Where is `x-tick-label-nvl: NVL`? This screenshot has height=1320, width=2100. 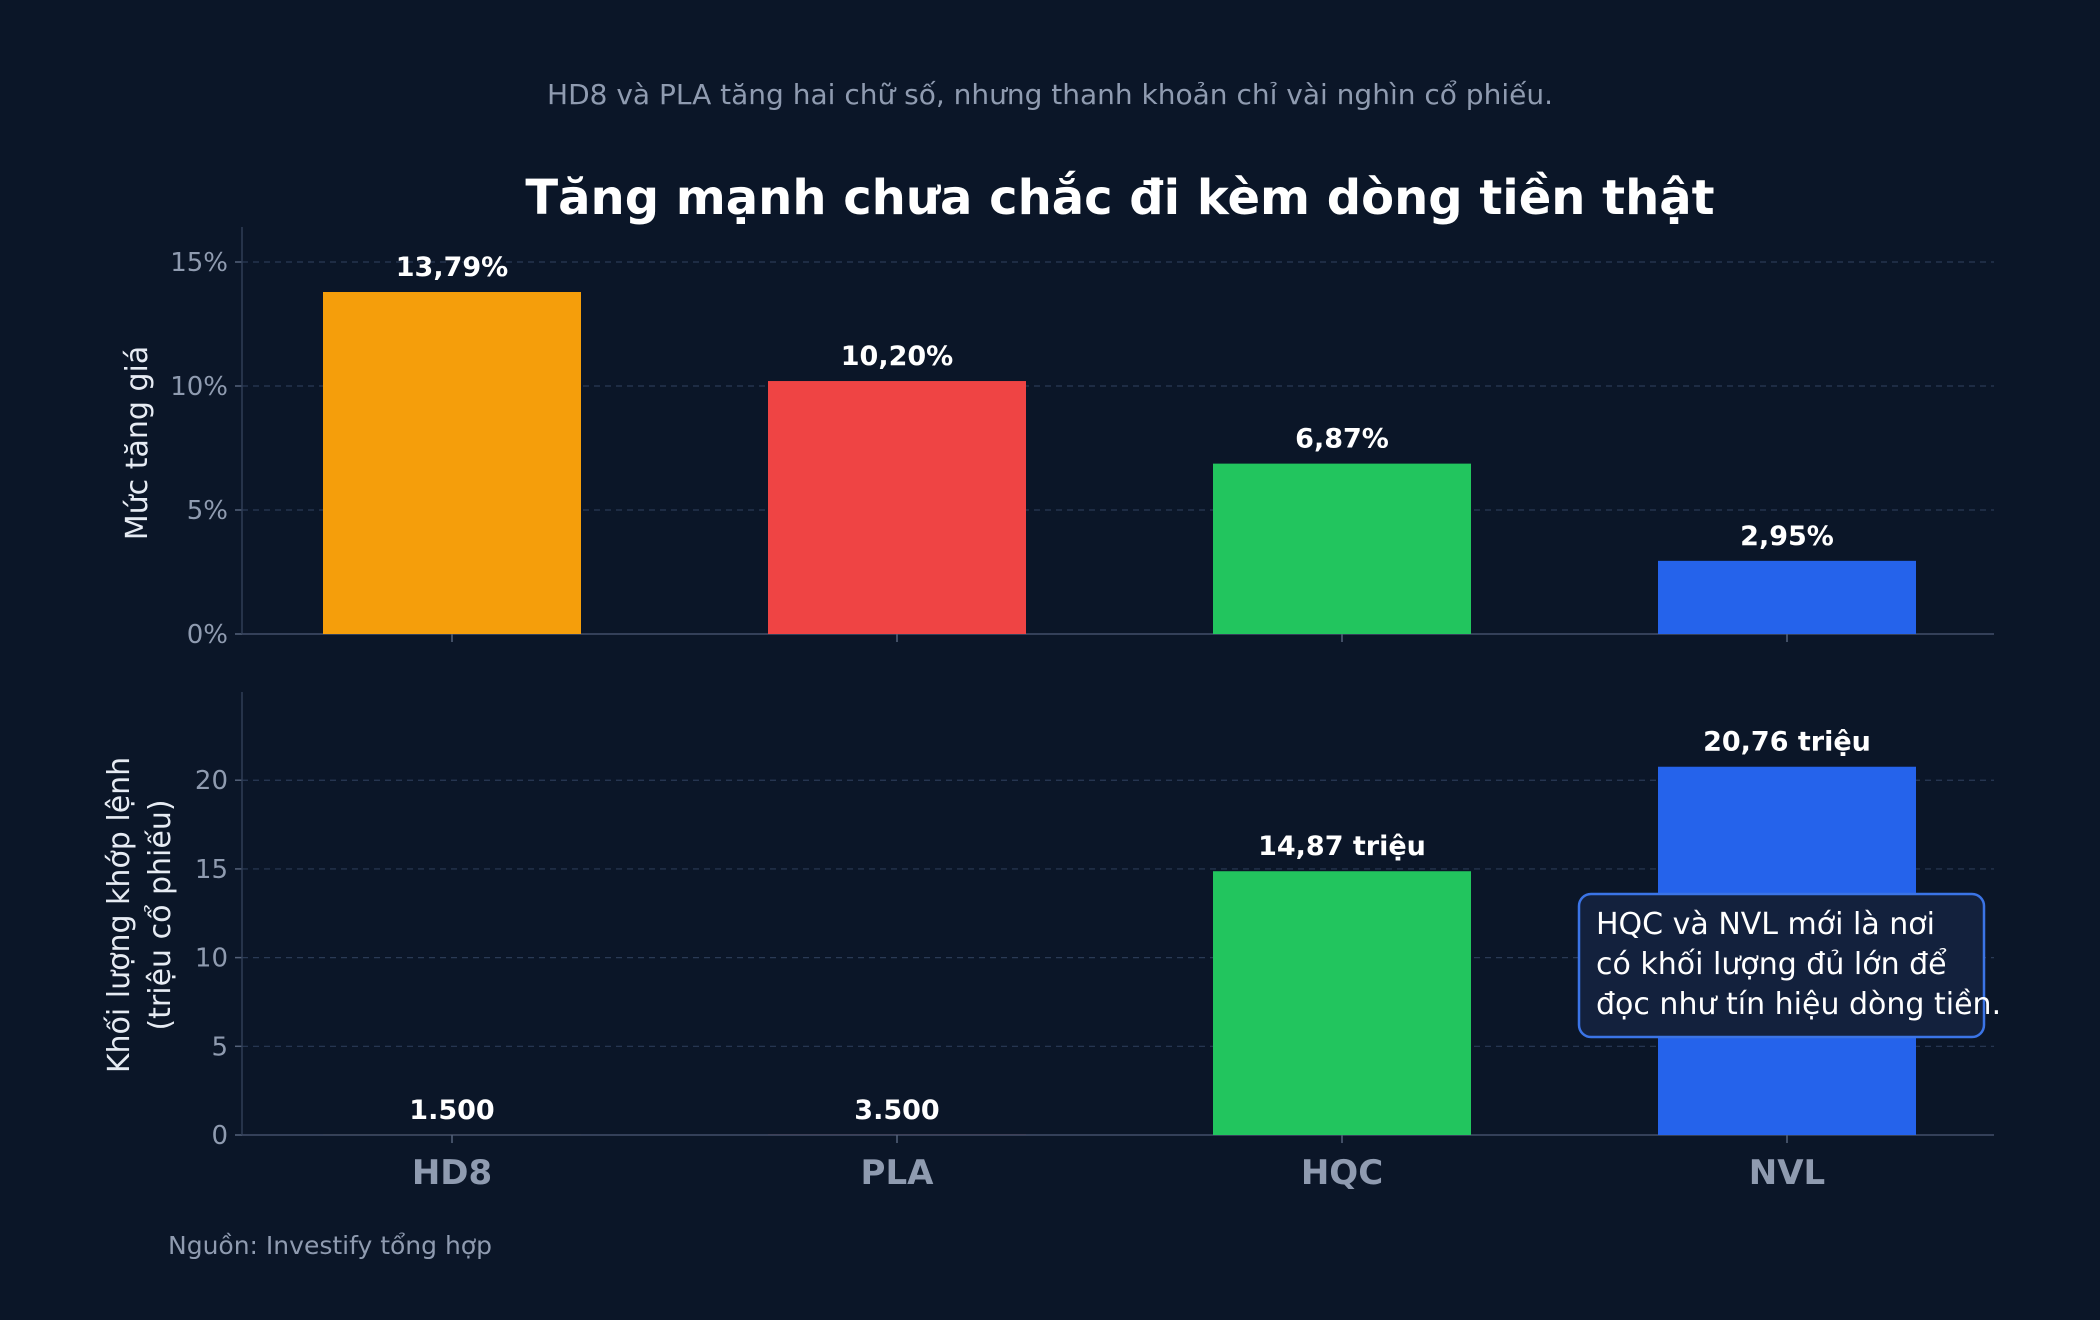 x-tick-label-nvl: NVL is located at coordinates (1787, 1173).